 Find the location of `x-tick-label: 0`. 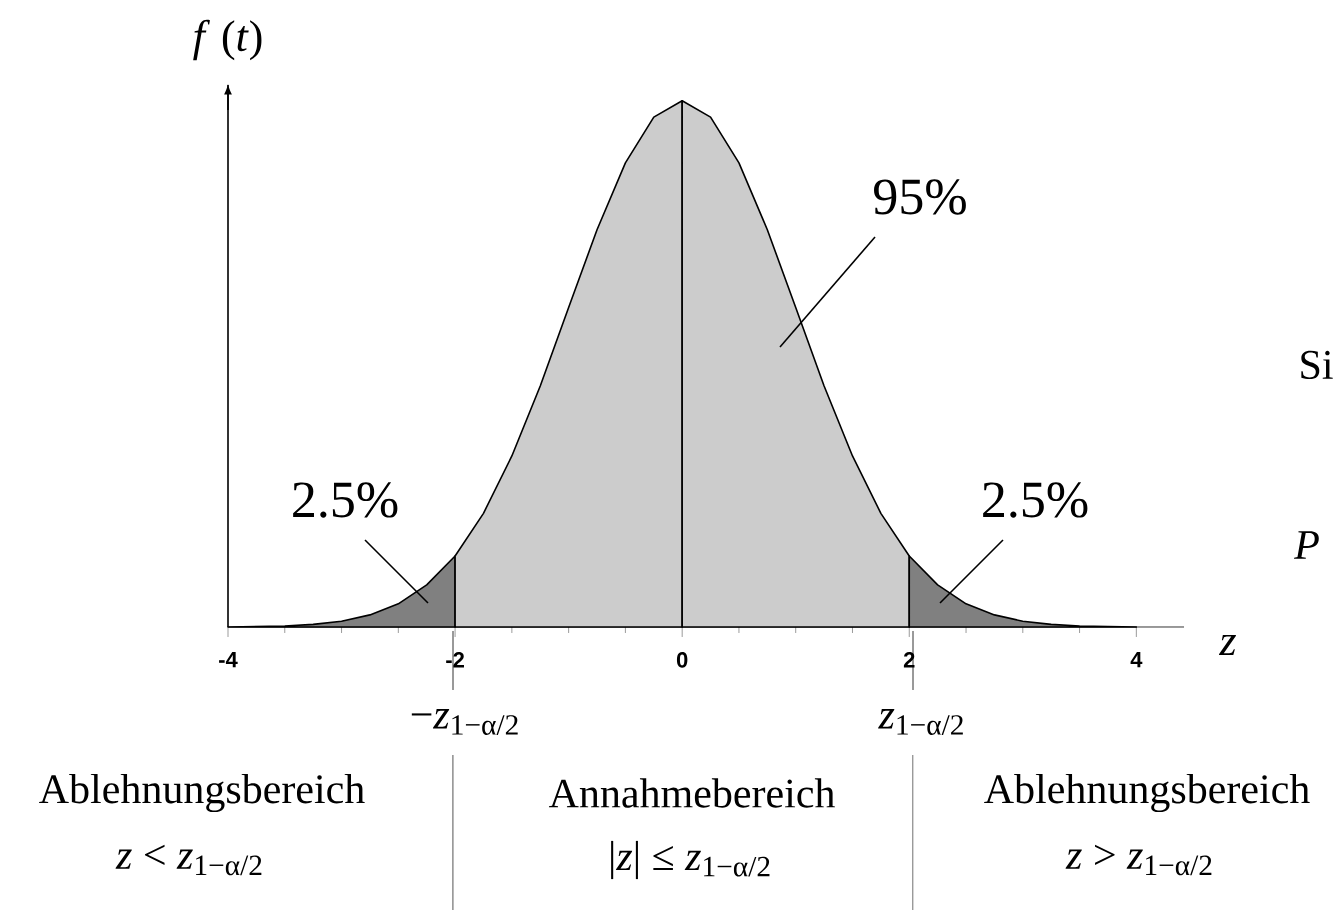

x-tick-label: 0 is located at coordinates (682, 660).